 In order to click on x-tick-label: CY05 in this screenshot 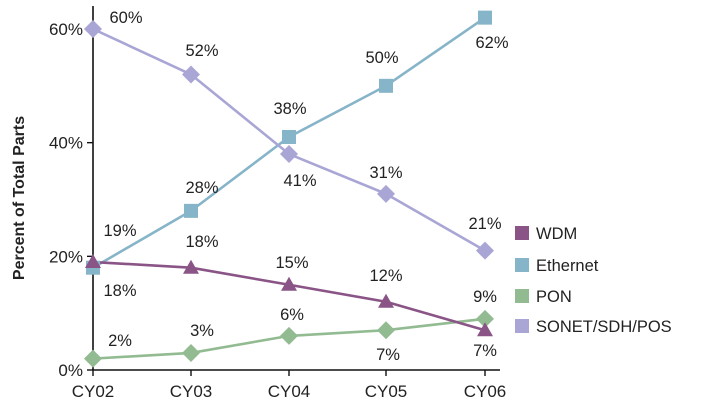, I will do `click(386, 391)`.